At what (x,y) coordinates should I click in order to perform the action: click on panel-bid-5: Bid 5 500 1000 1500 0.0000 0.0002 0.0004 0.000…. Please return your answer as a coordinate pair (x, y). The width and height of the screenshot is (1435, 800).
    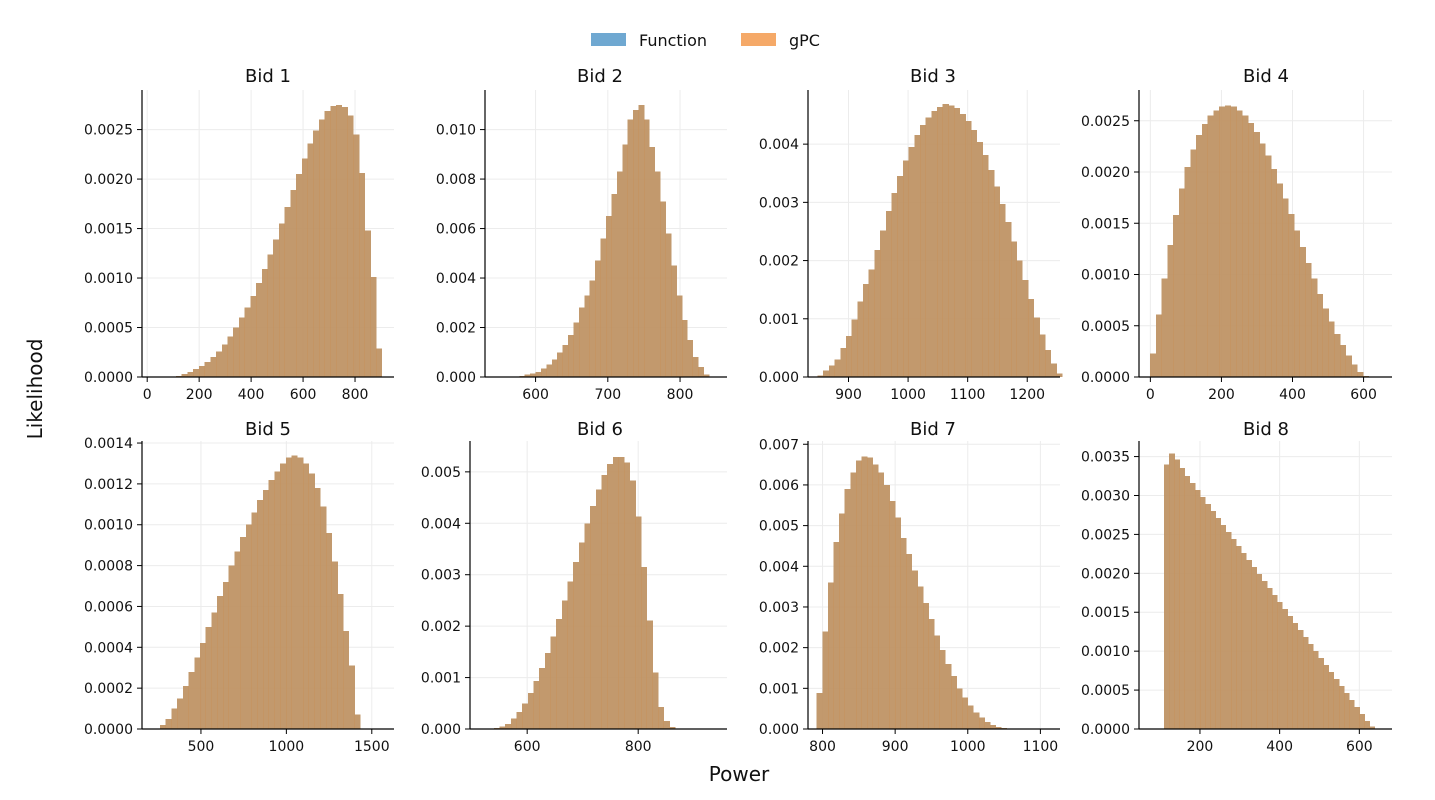
    Looking at the image, I should click on (239, 587).